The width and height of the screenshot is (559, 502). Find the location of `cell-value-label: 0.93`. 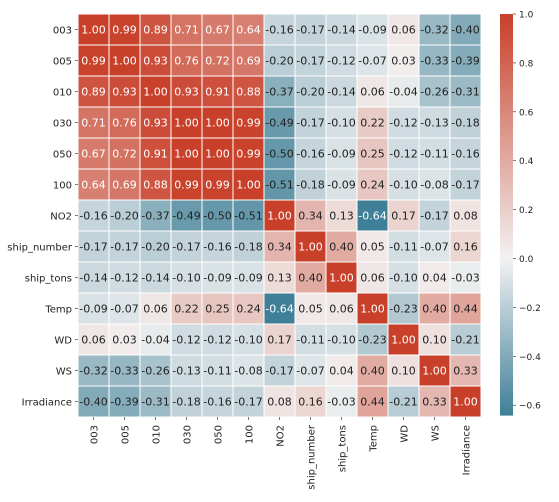

cell-value-label: 0.93 is located at coordinates (186, 92).